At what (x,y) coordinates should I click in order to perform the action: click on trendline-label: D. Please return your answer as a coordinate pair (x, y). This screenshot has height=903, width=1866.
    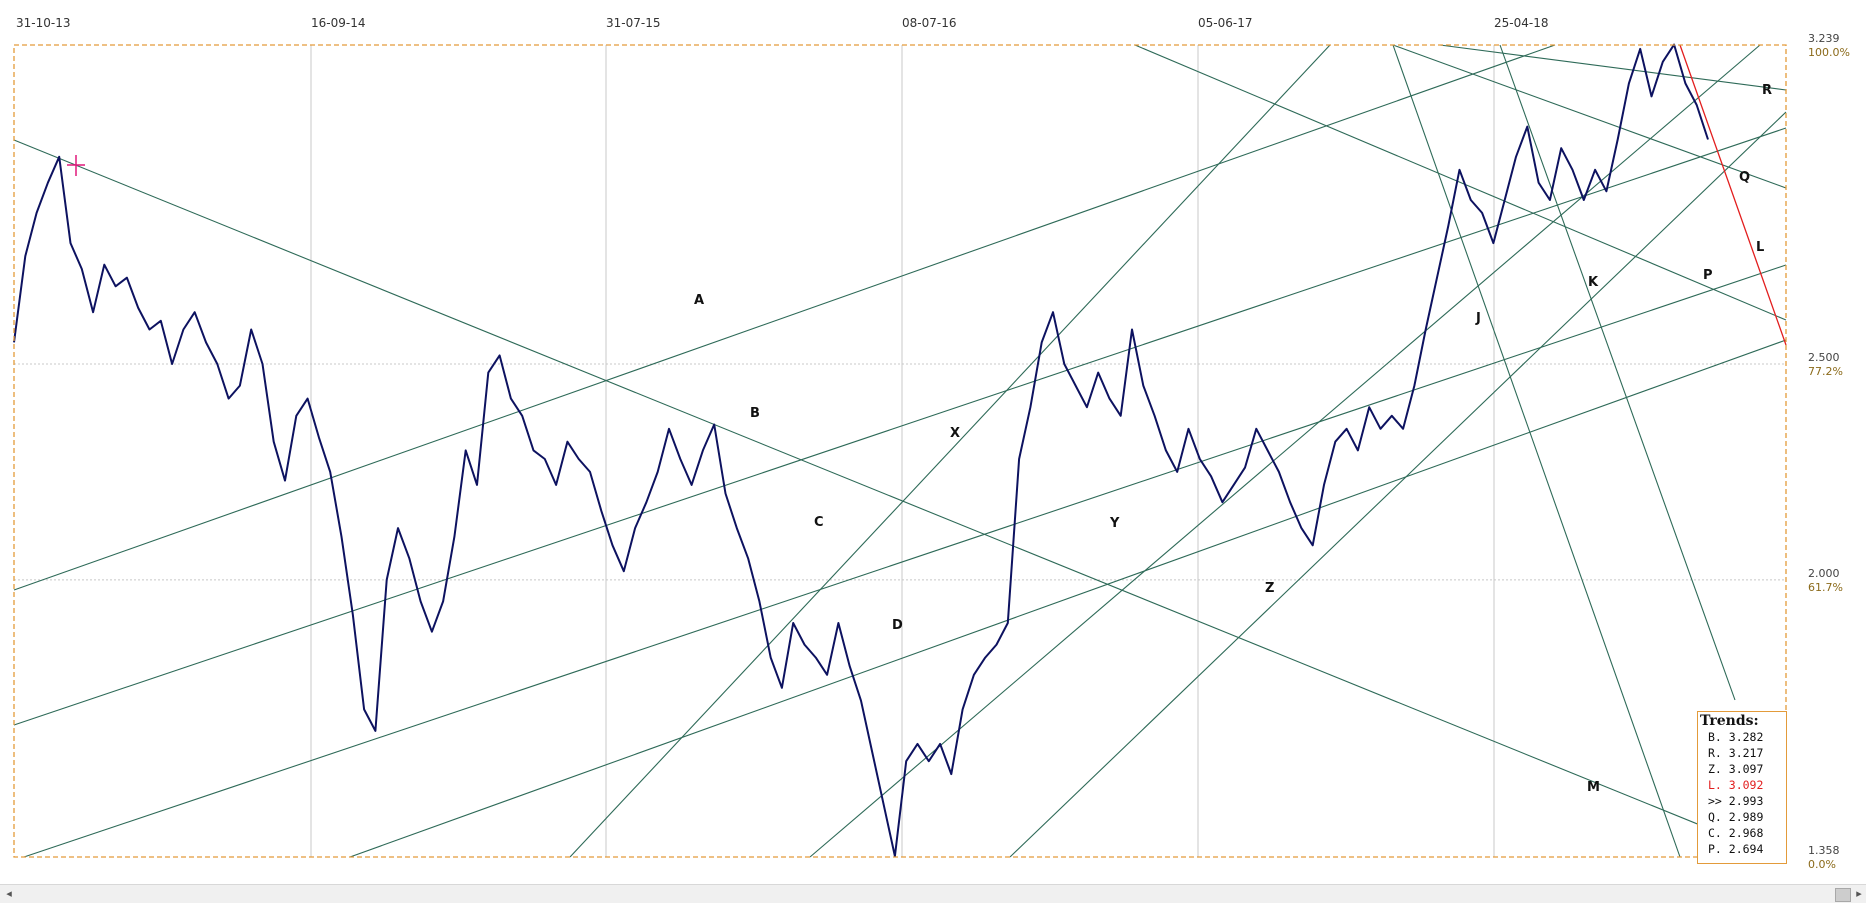
    Looking at the image, I should click on (897, 625).